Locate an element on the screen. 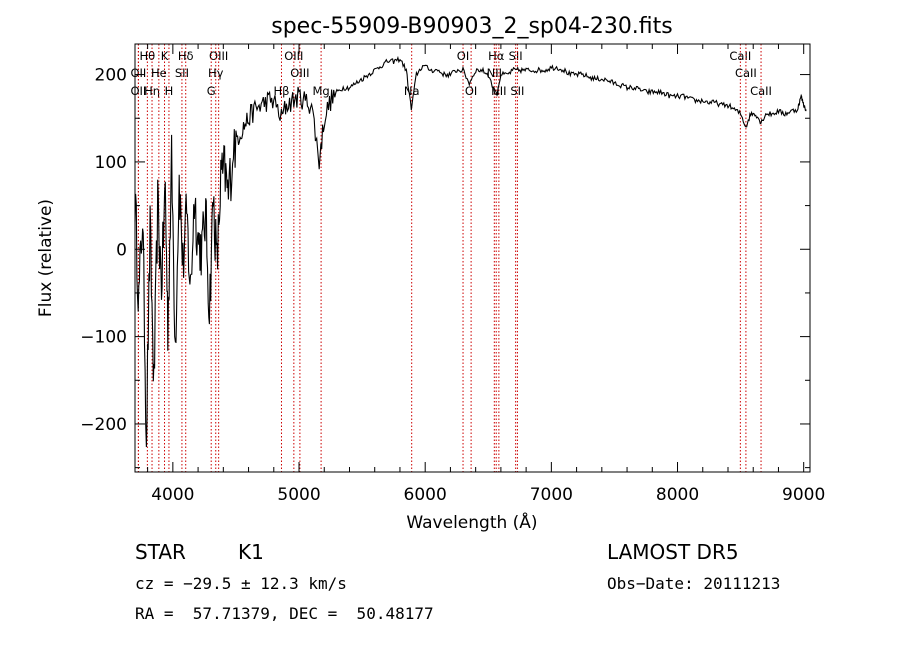  obs-date-text: Obs−Date: 20111213 is located at coordinates (694, 583).